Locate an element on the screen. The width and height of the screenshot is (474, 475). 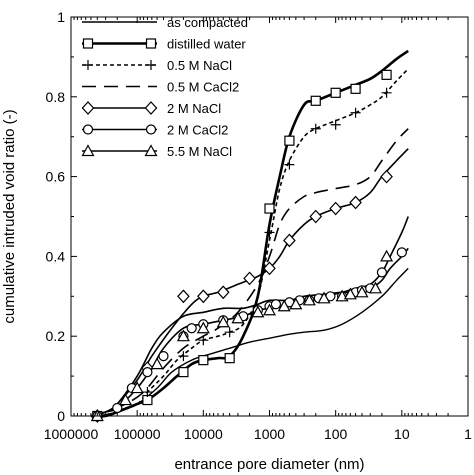
y-tick-label: 1 is located at coordinates (61, 17).